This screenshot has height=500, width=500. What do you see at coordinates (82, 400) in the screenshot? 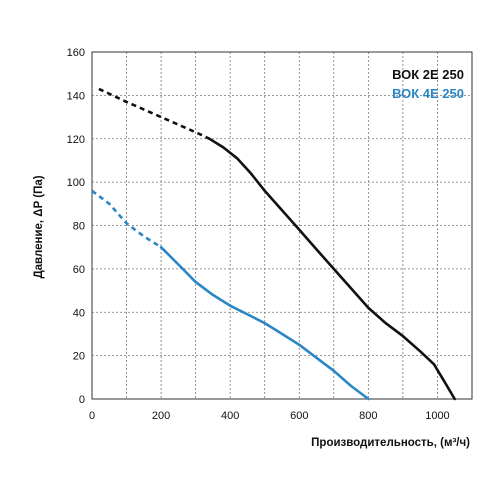
I see `y-tick-label: 0` at bounding box center [82, 400].